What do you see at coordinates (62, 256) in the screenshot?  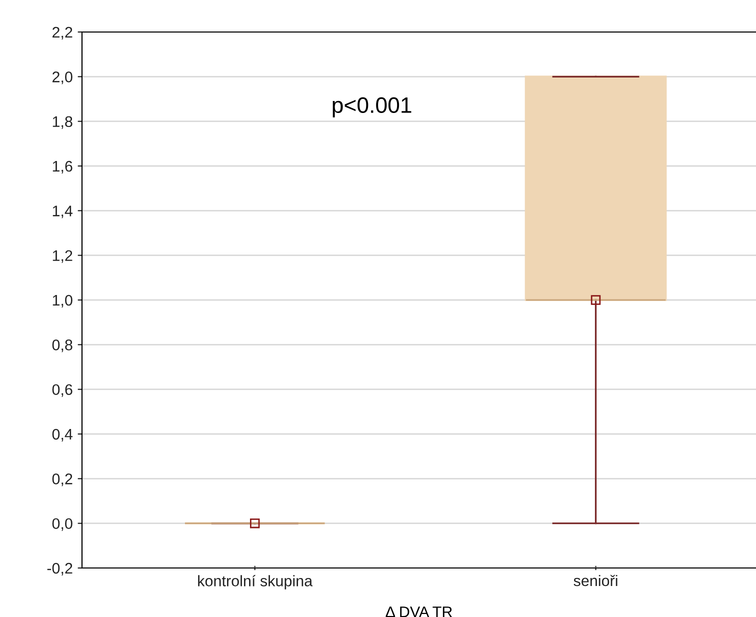 I see `y-tick-label: 1,2` at bounding box center [62, 256].